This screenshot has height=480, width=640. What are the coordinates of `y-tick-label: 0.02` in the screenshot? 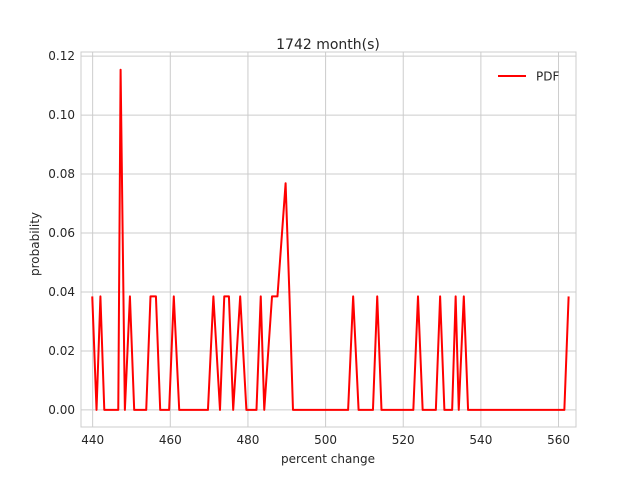 It's located at (61, 351).